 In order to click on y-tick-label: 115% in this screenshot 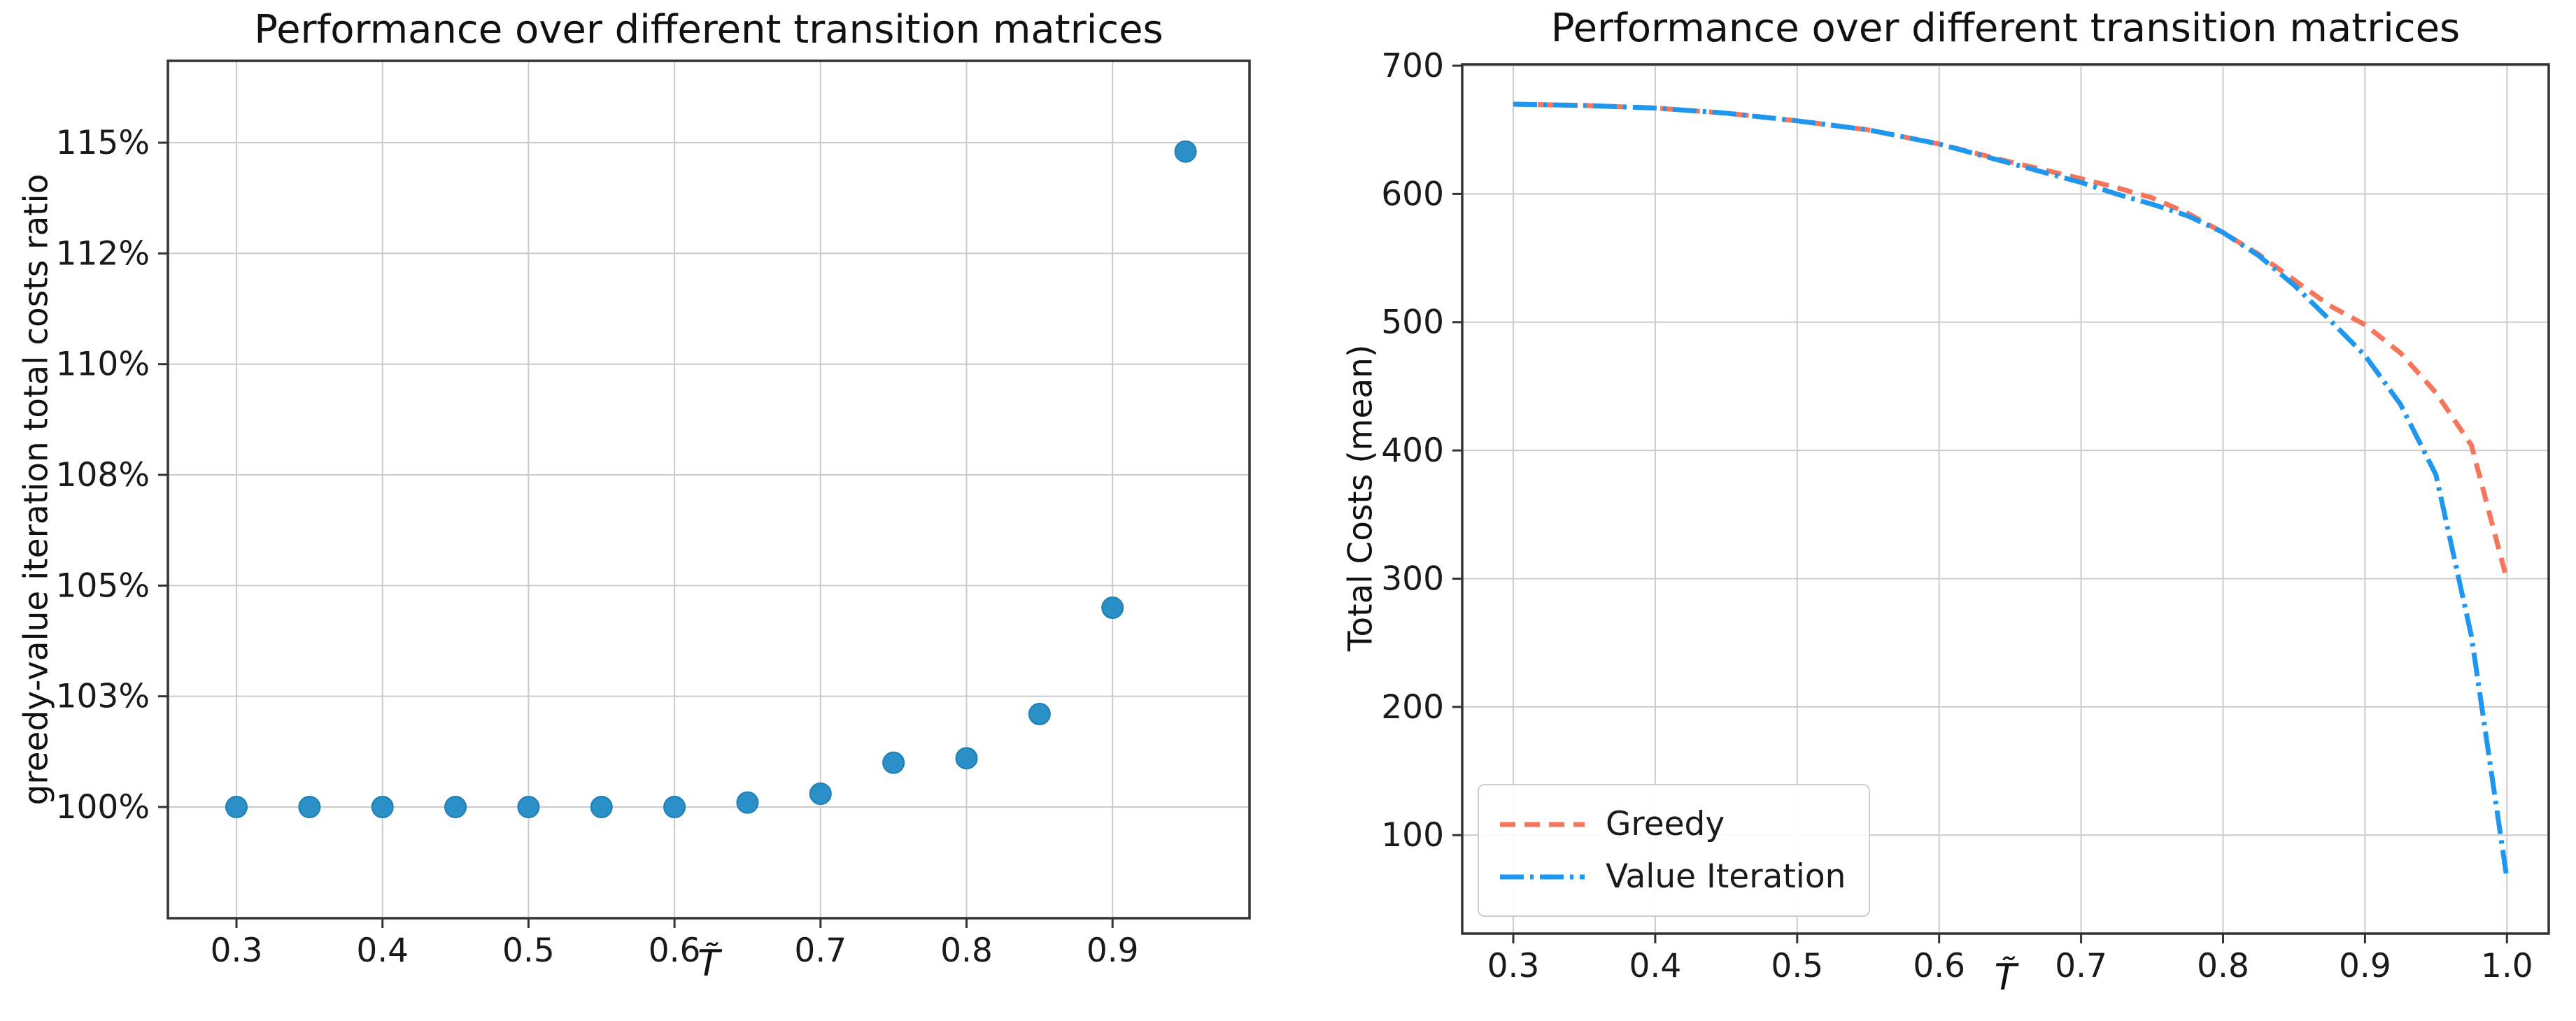, I will do `click(103, 143)`.